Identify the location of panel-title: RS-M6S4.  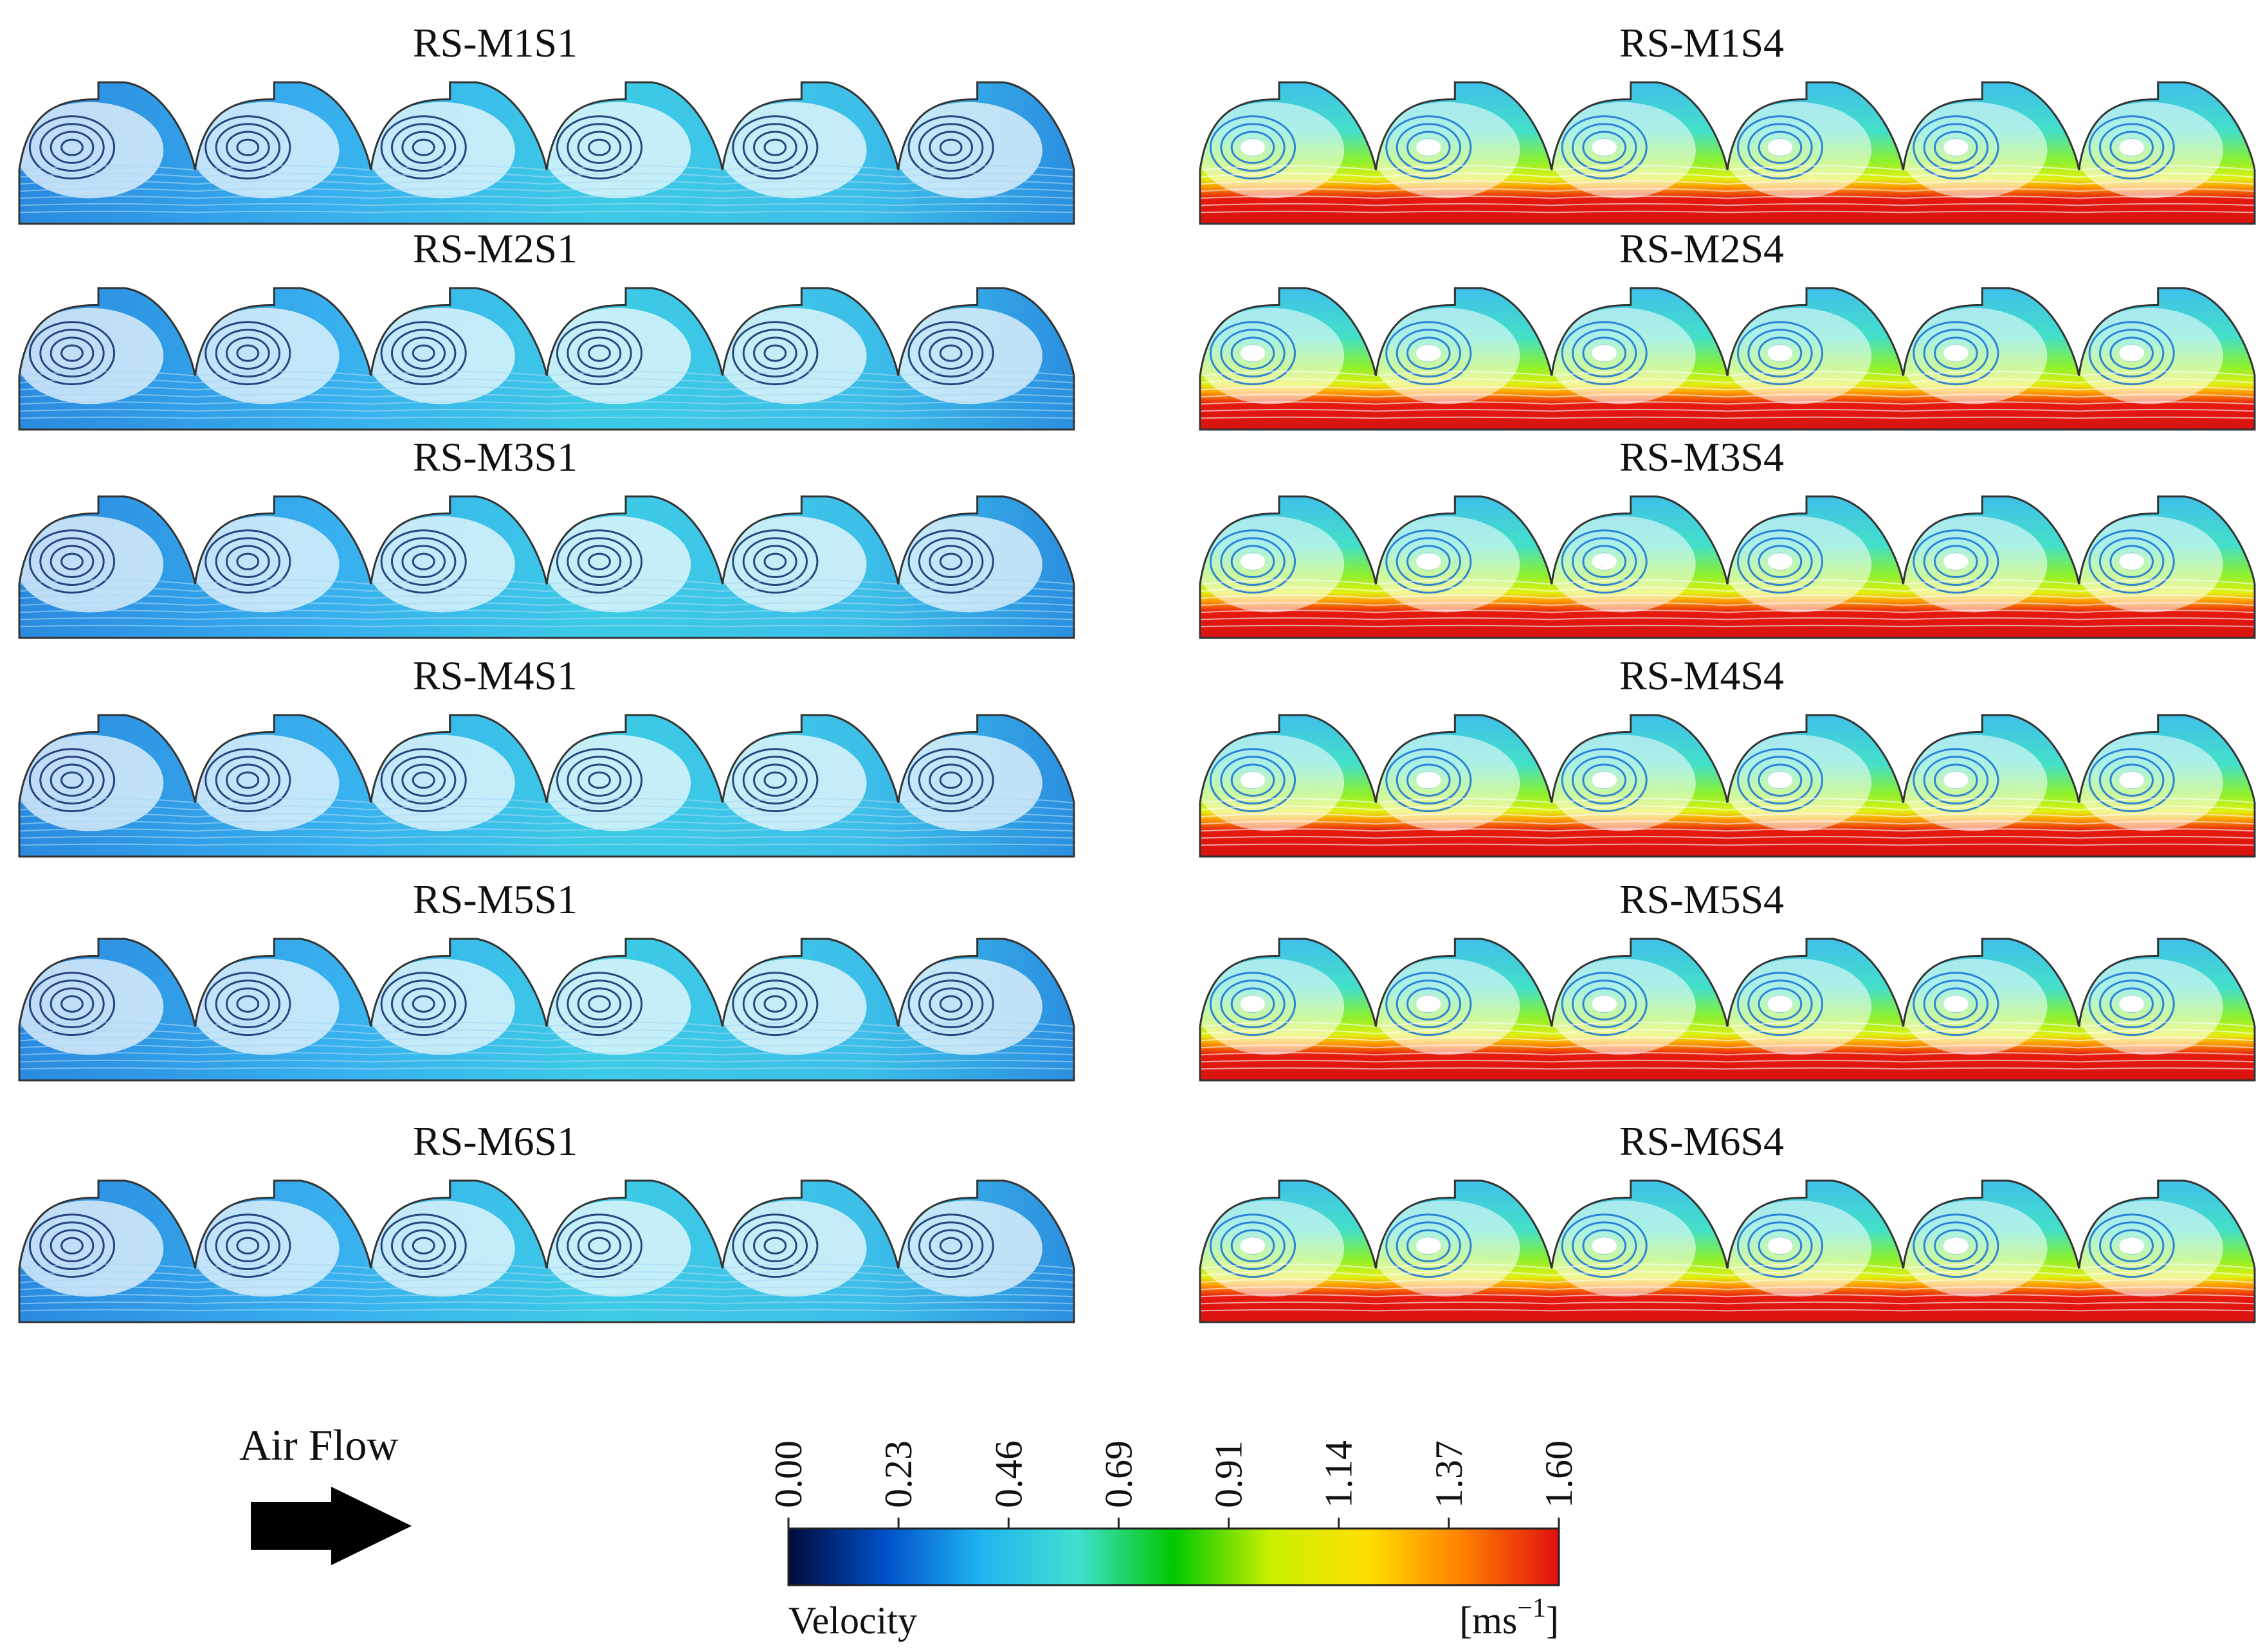
(1701, 1141).